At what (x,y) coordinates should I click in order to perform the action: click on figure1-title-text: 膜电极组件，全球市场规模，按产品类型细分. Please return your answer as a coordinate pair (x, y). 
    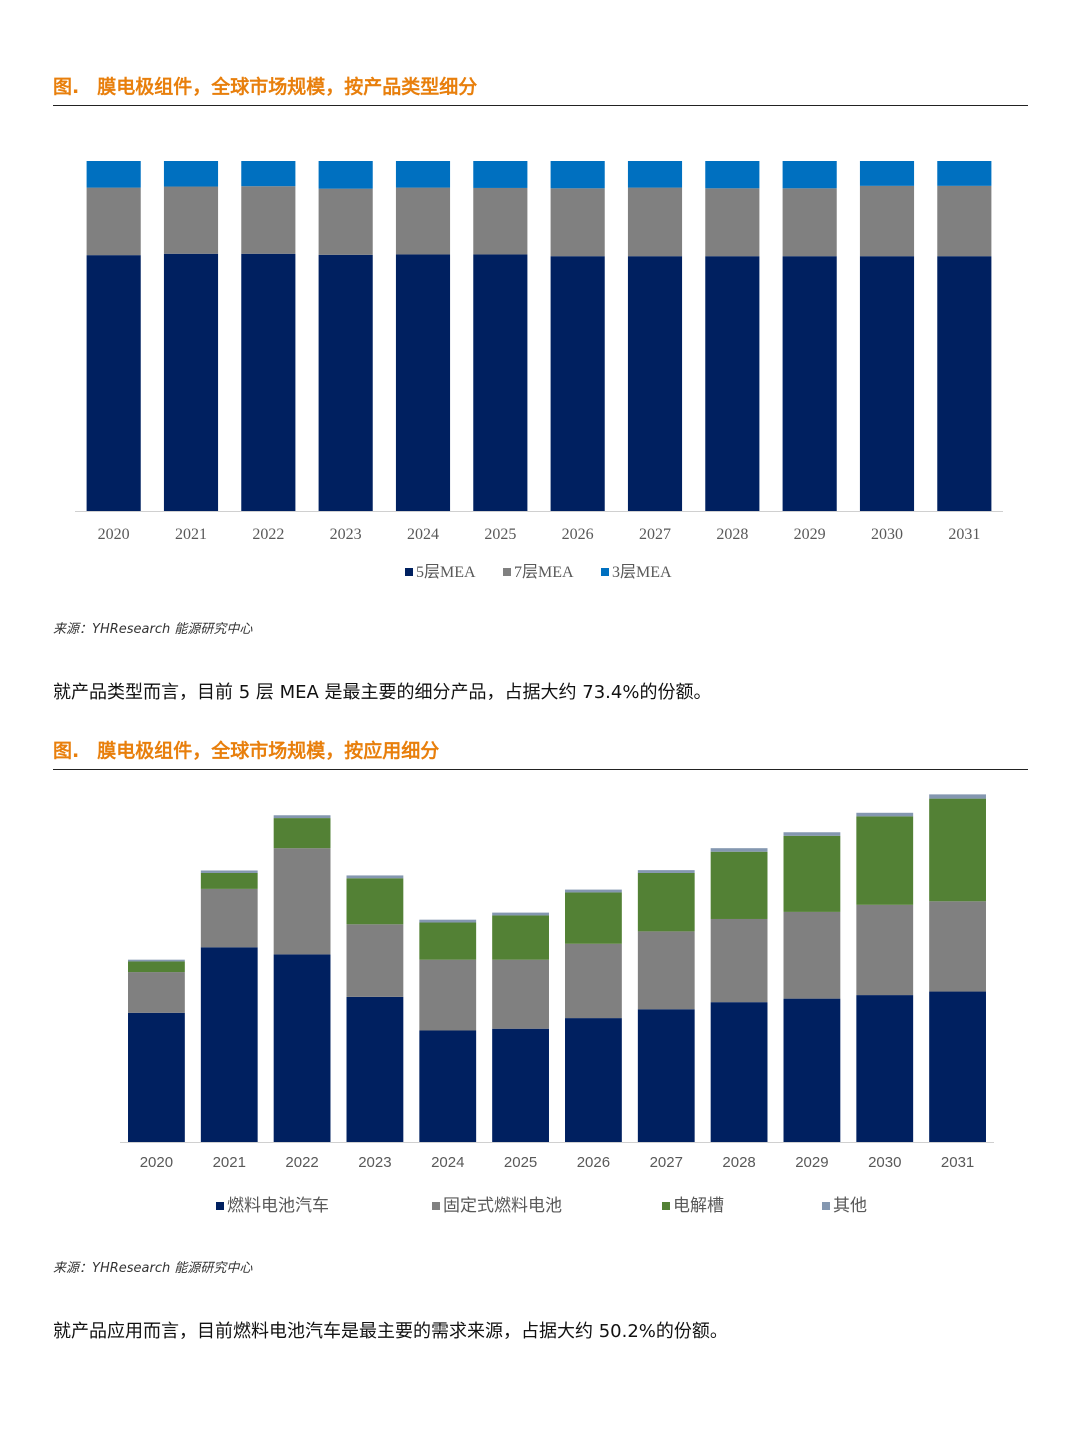
    Looking at the image, I should click on (287, 87).